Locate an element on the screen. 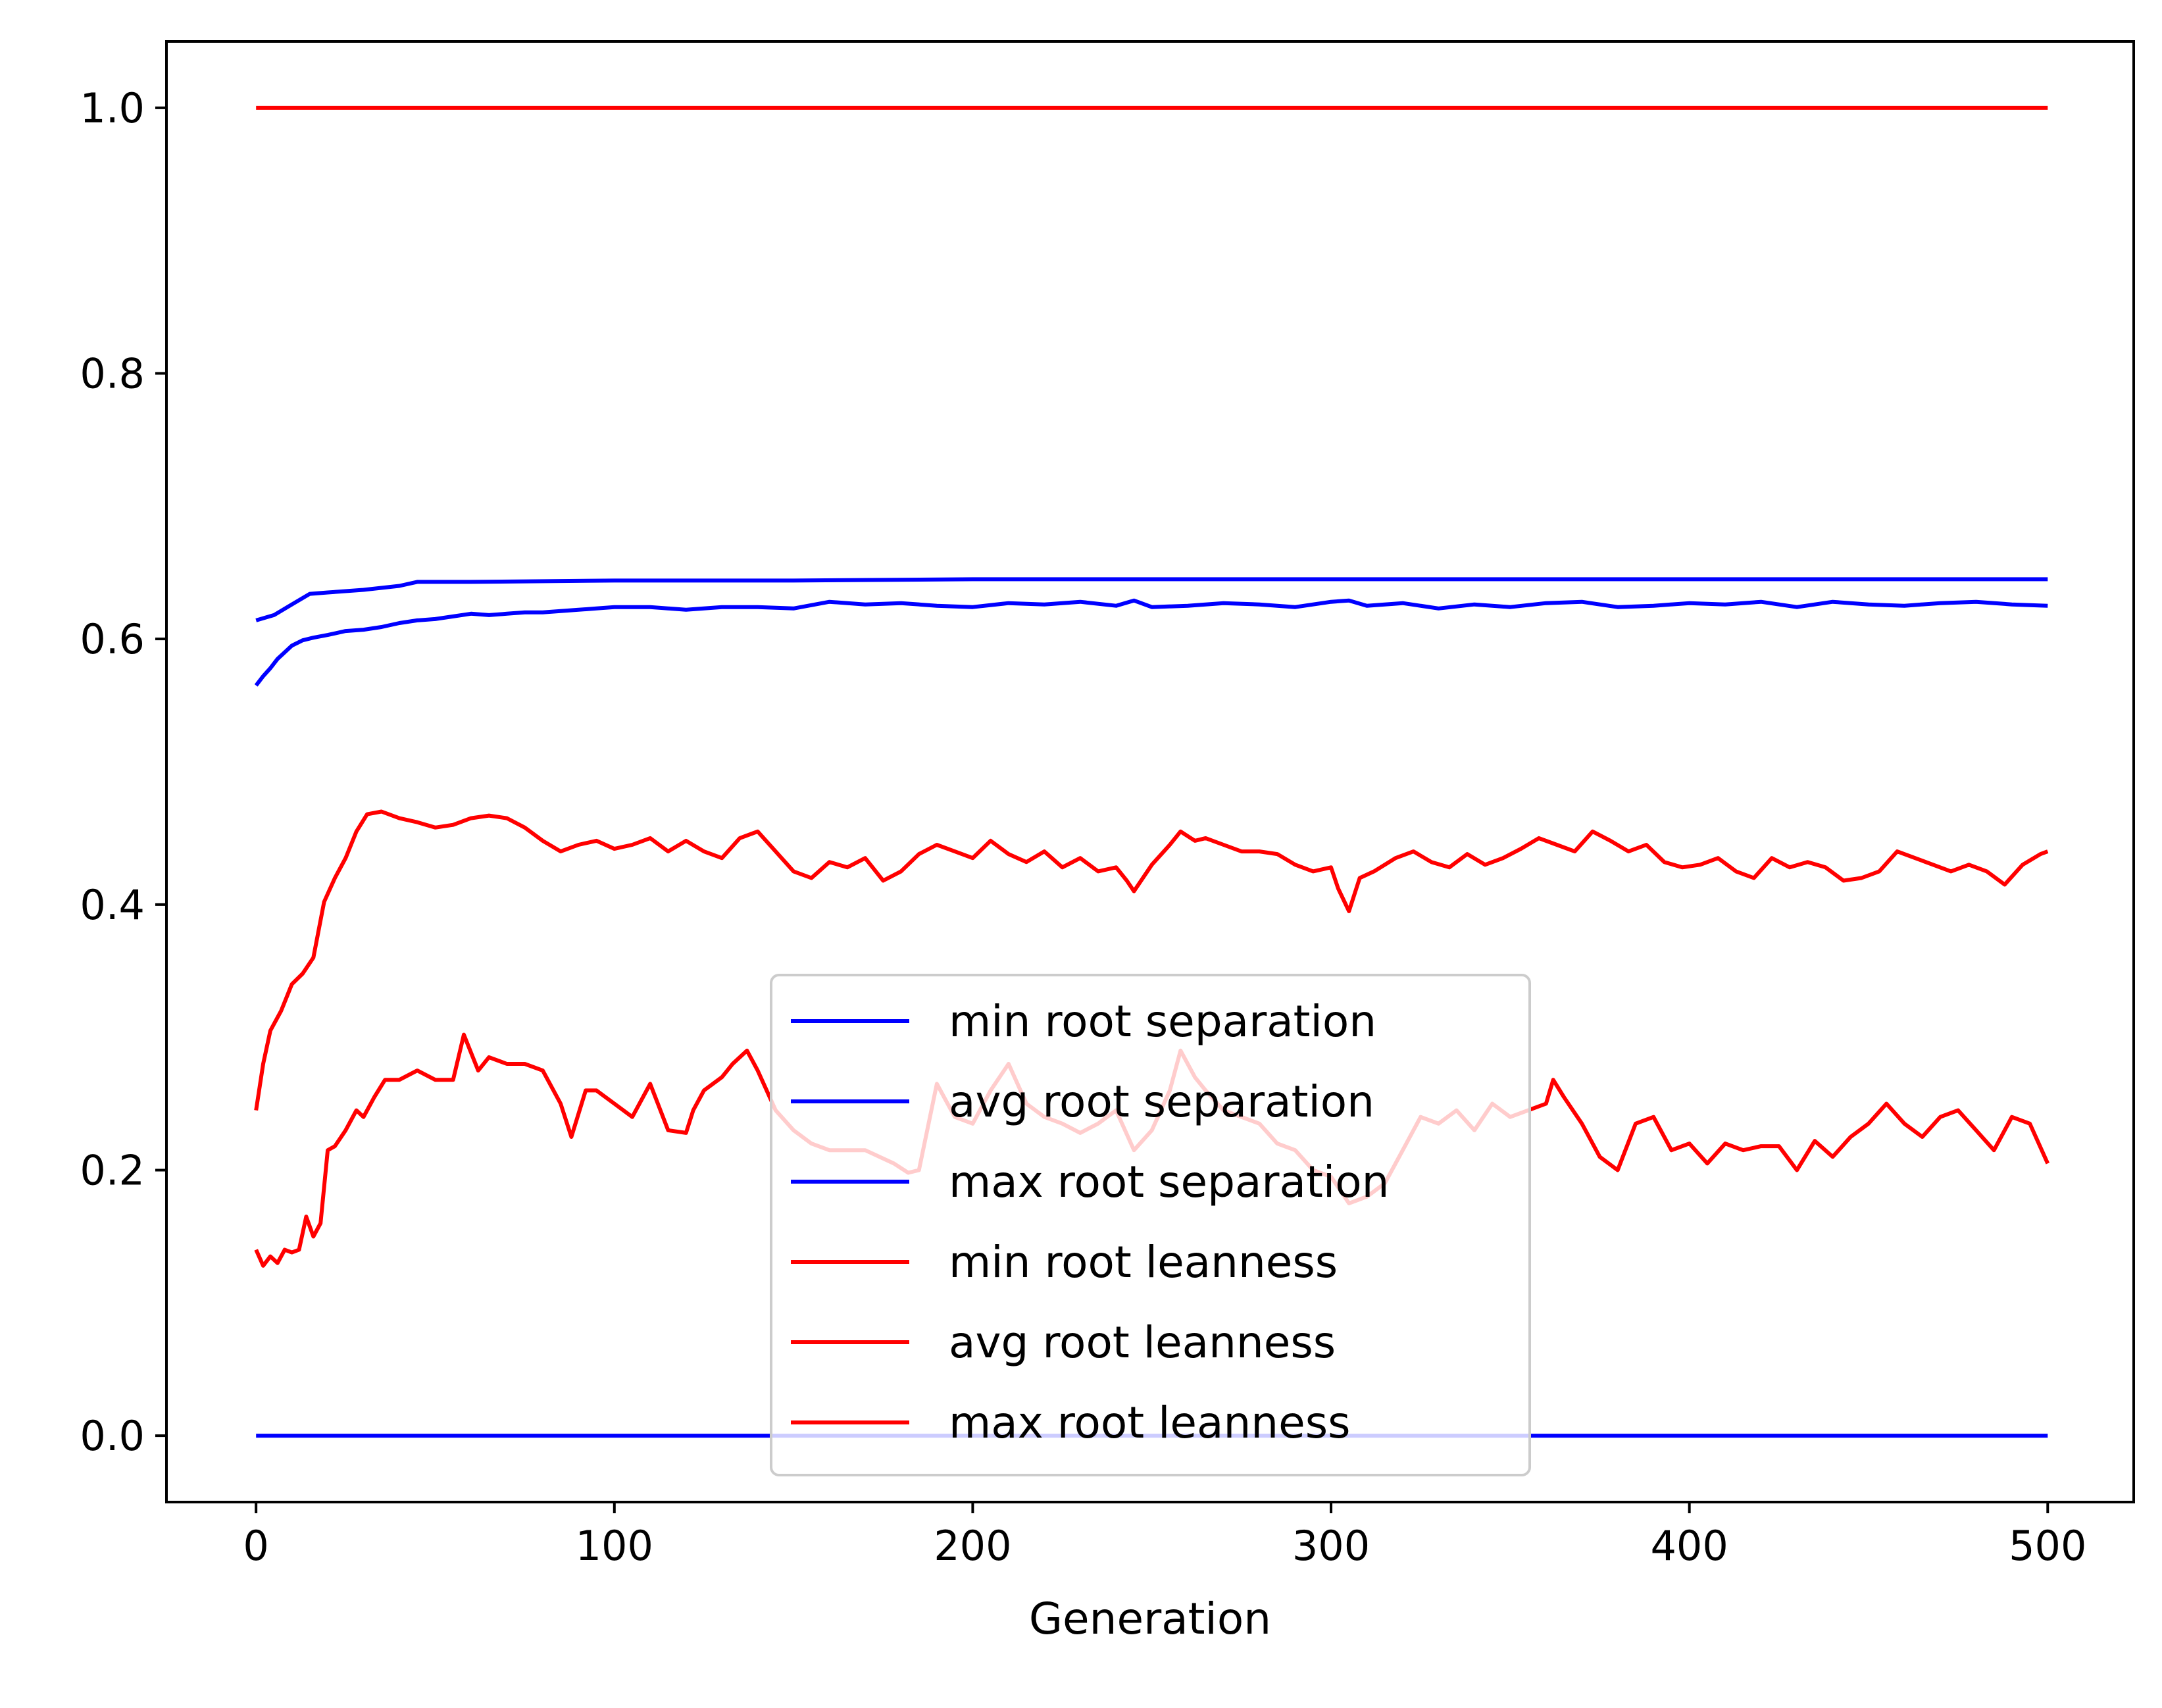  x-tick-label: 200 is located at coordinates (972, 1546).